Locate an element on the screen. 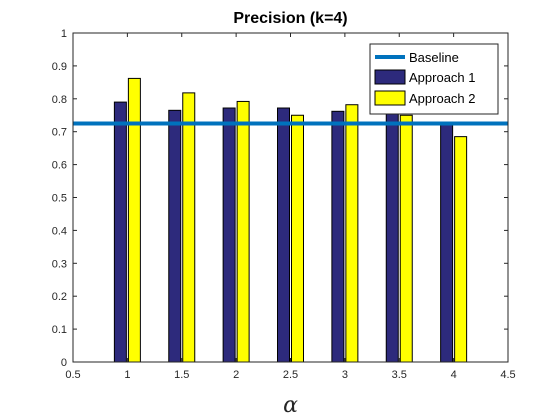  x-tick-label: 1 is located at coordinates (127, 375).